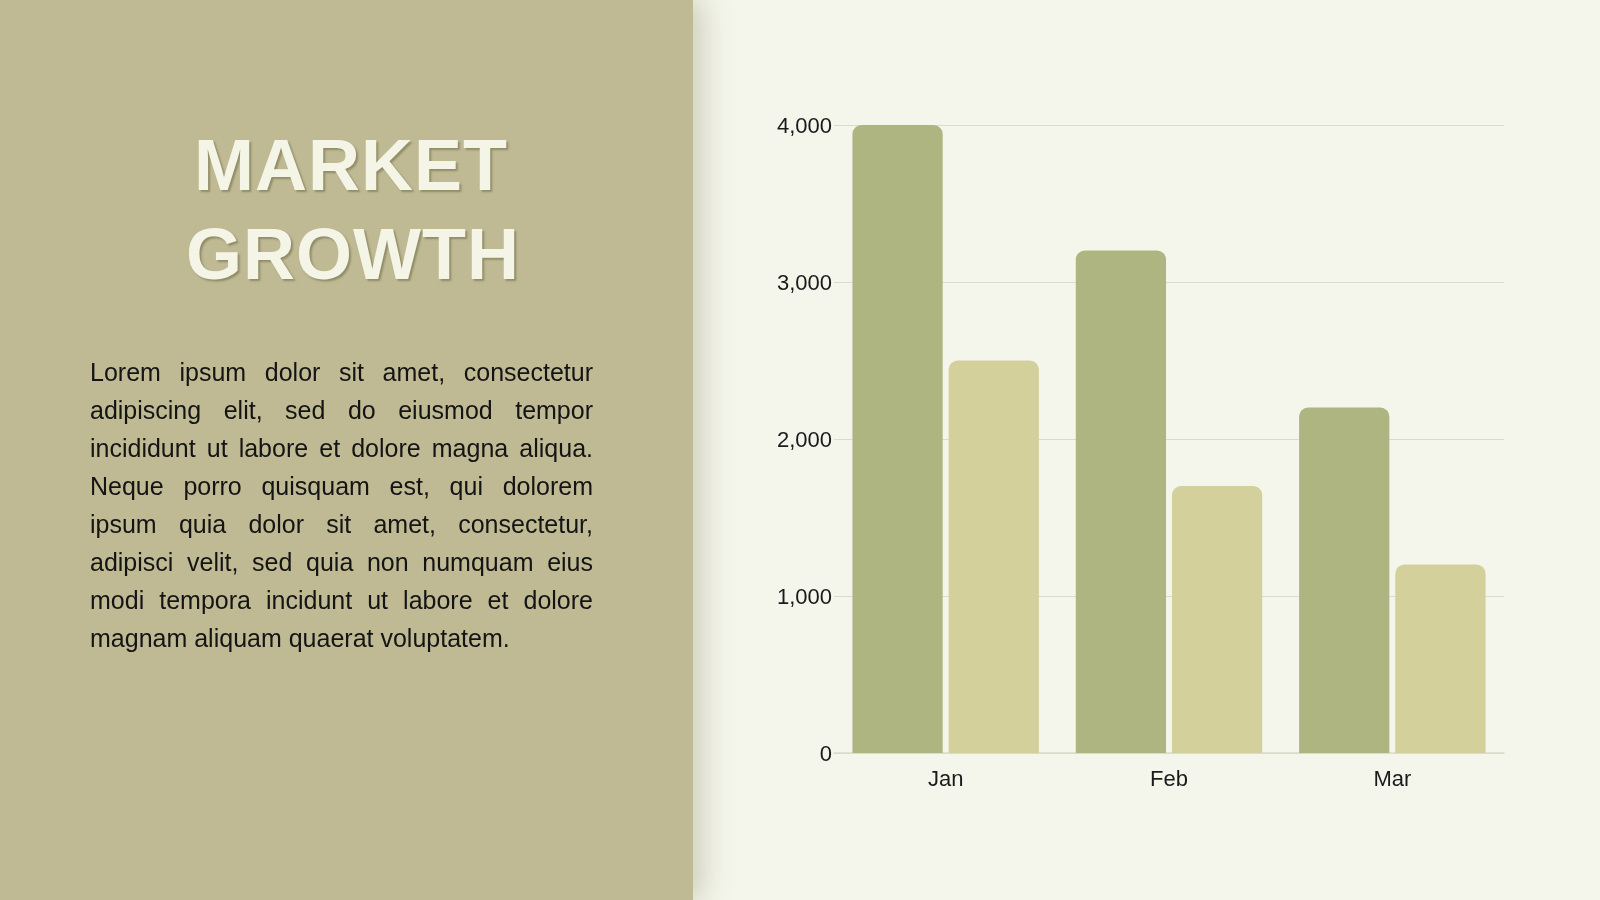  I want to click on x-tick-label: Jan, so click(945, 778).